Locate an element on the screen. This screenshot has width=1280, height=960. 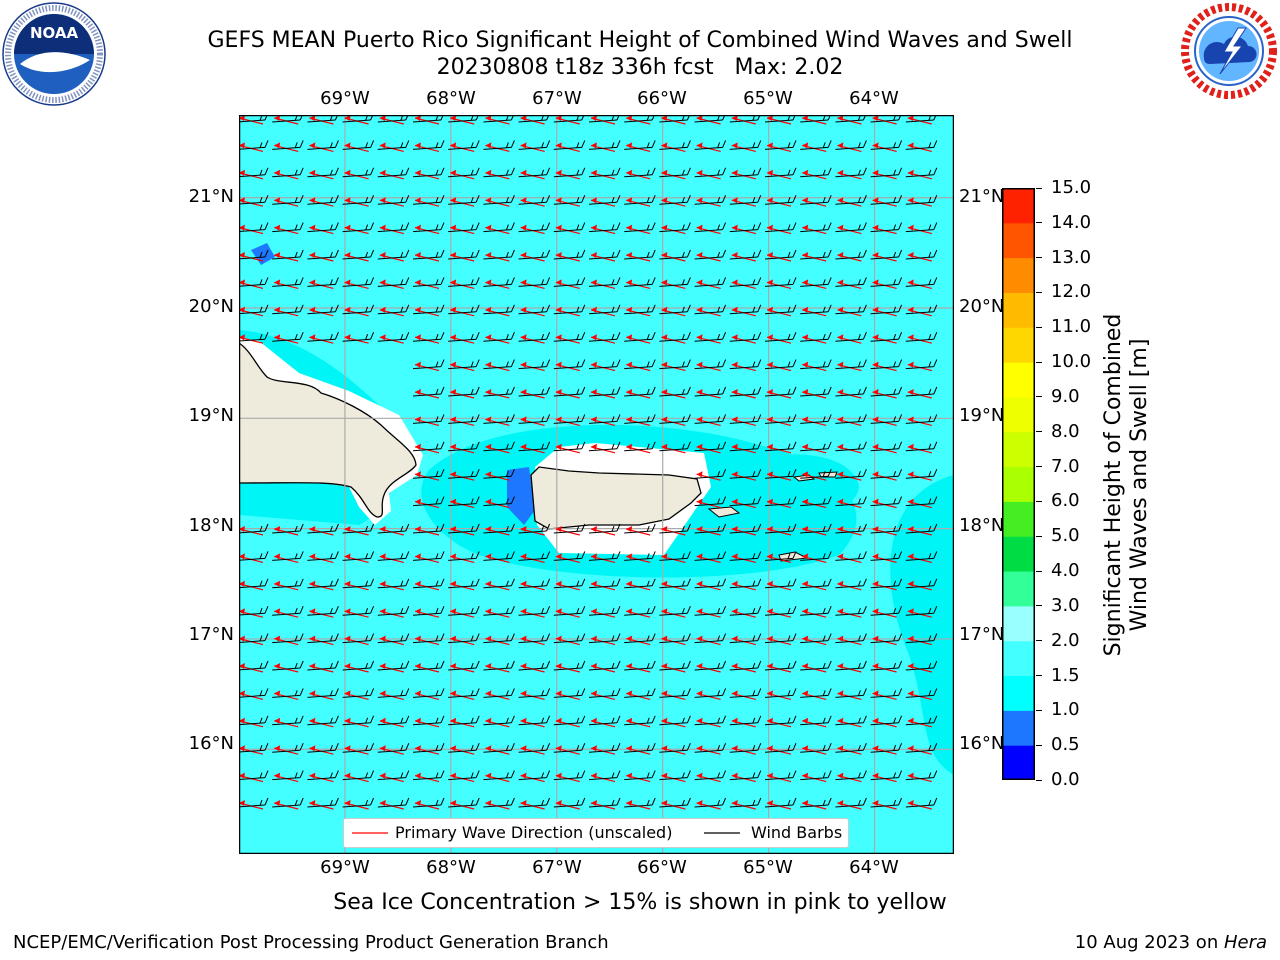
colorbar-tick-mark is located at coordinates (1039, 606).